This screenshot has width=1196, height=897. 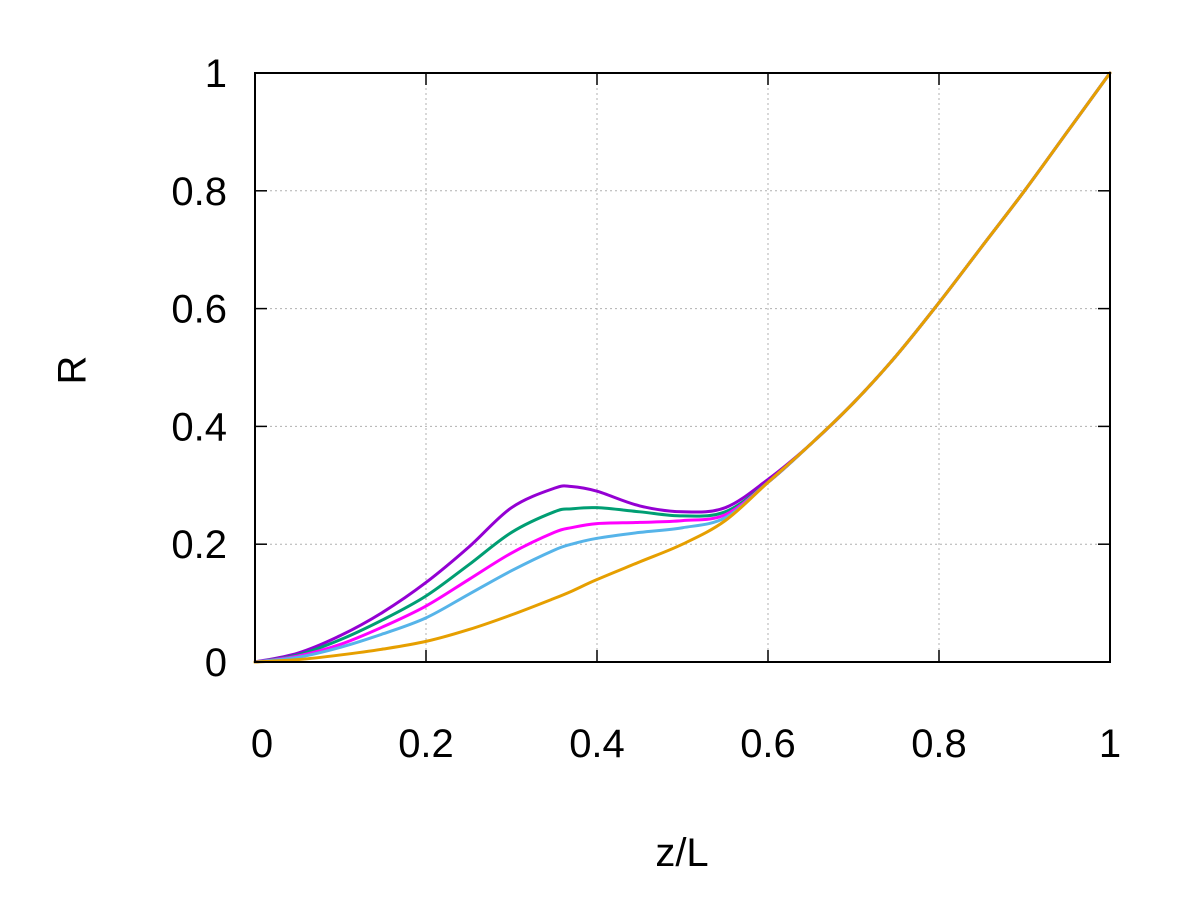 What do you see at coordinates (199, 427) in the screenshot?
I see `y-tick-label: 0.4` at bounding box center [199, 427].